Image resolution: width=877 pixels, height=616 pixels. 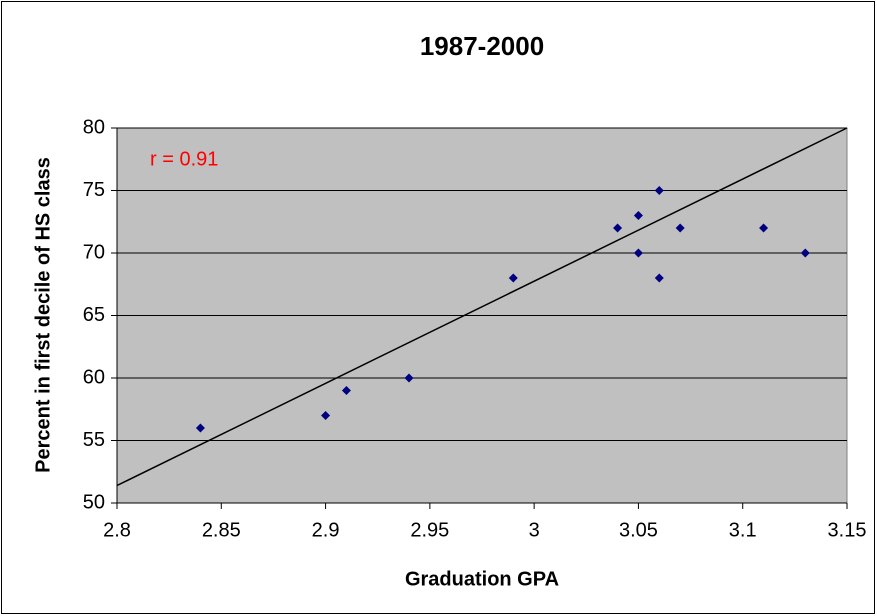 What do you see at coordinates (184, 159) in the screenshot?
I see `annotation: r = 0.91` at bounding box center [184, 159].